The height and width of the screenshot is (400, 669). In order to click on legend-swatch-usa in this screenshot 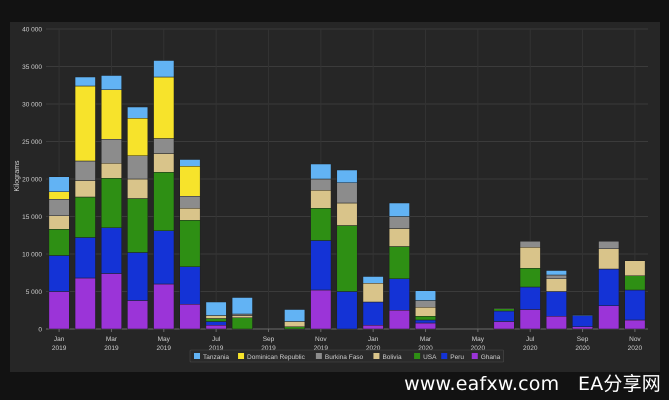, I will do `click(417, 356)`.